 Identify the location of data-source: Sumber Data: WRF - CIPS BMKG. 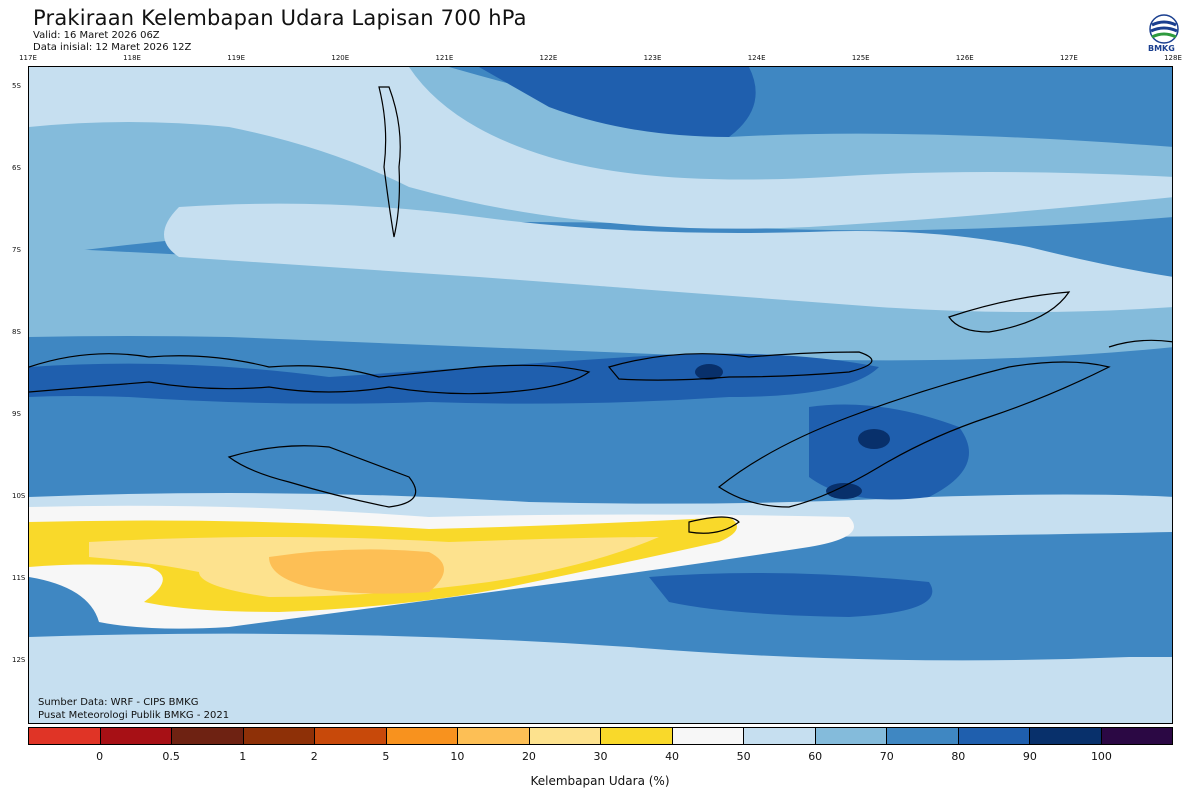
(118, 702).